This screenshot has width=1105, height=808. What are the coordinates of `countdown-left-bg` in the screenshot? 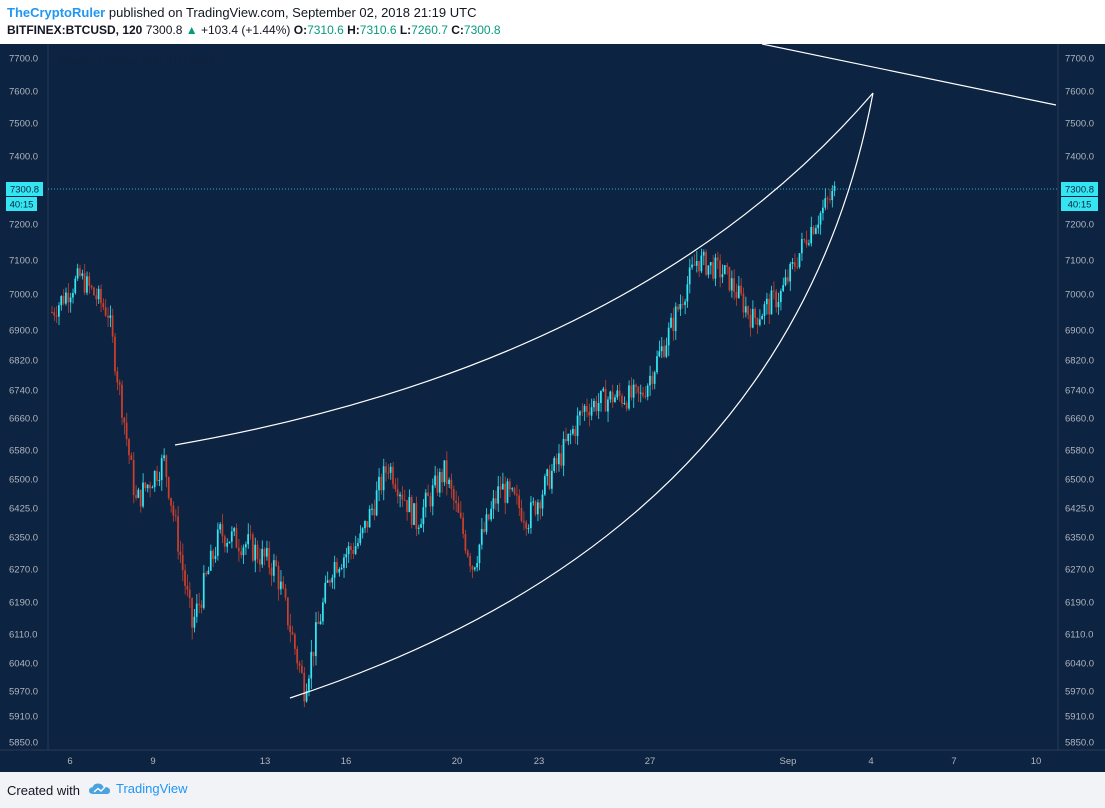 It's located at (21, 204).